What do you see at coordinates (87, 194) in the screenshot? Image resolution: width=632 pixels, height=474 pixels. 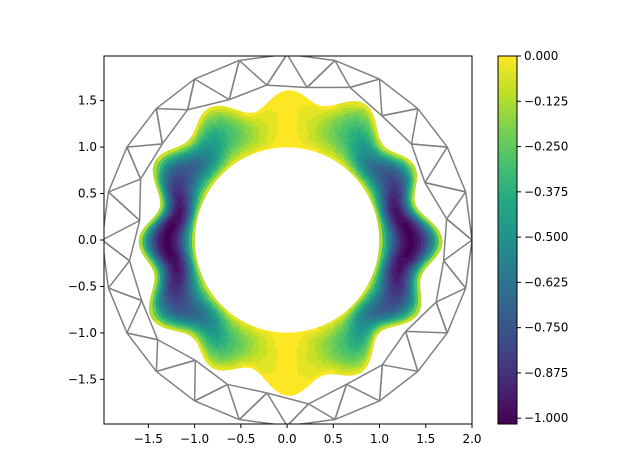 I see `y-tick-label: 0.5` at bounding box center [87, 194].